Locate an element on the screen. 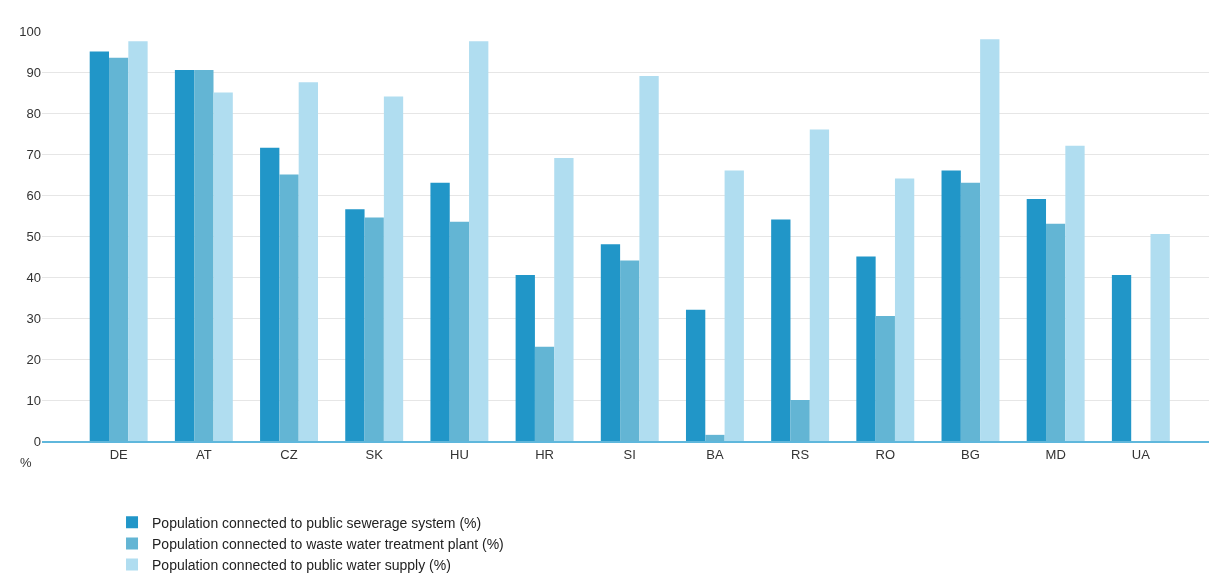 The image size is (1211, 585). y-axis-title: % is located at coordinates (26, 462).